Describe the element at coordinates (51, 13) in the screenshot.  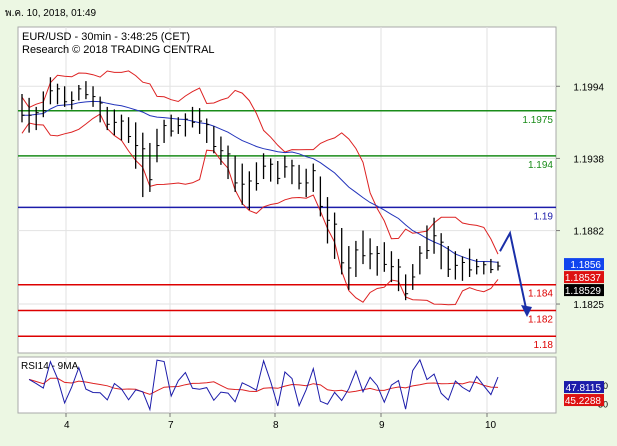
I see `timestamp: พ.ค. 10, 2018, 01:49` at that location.